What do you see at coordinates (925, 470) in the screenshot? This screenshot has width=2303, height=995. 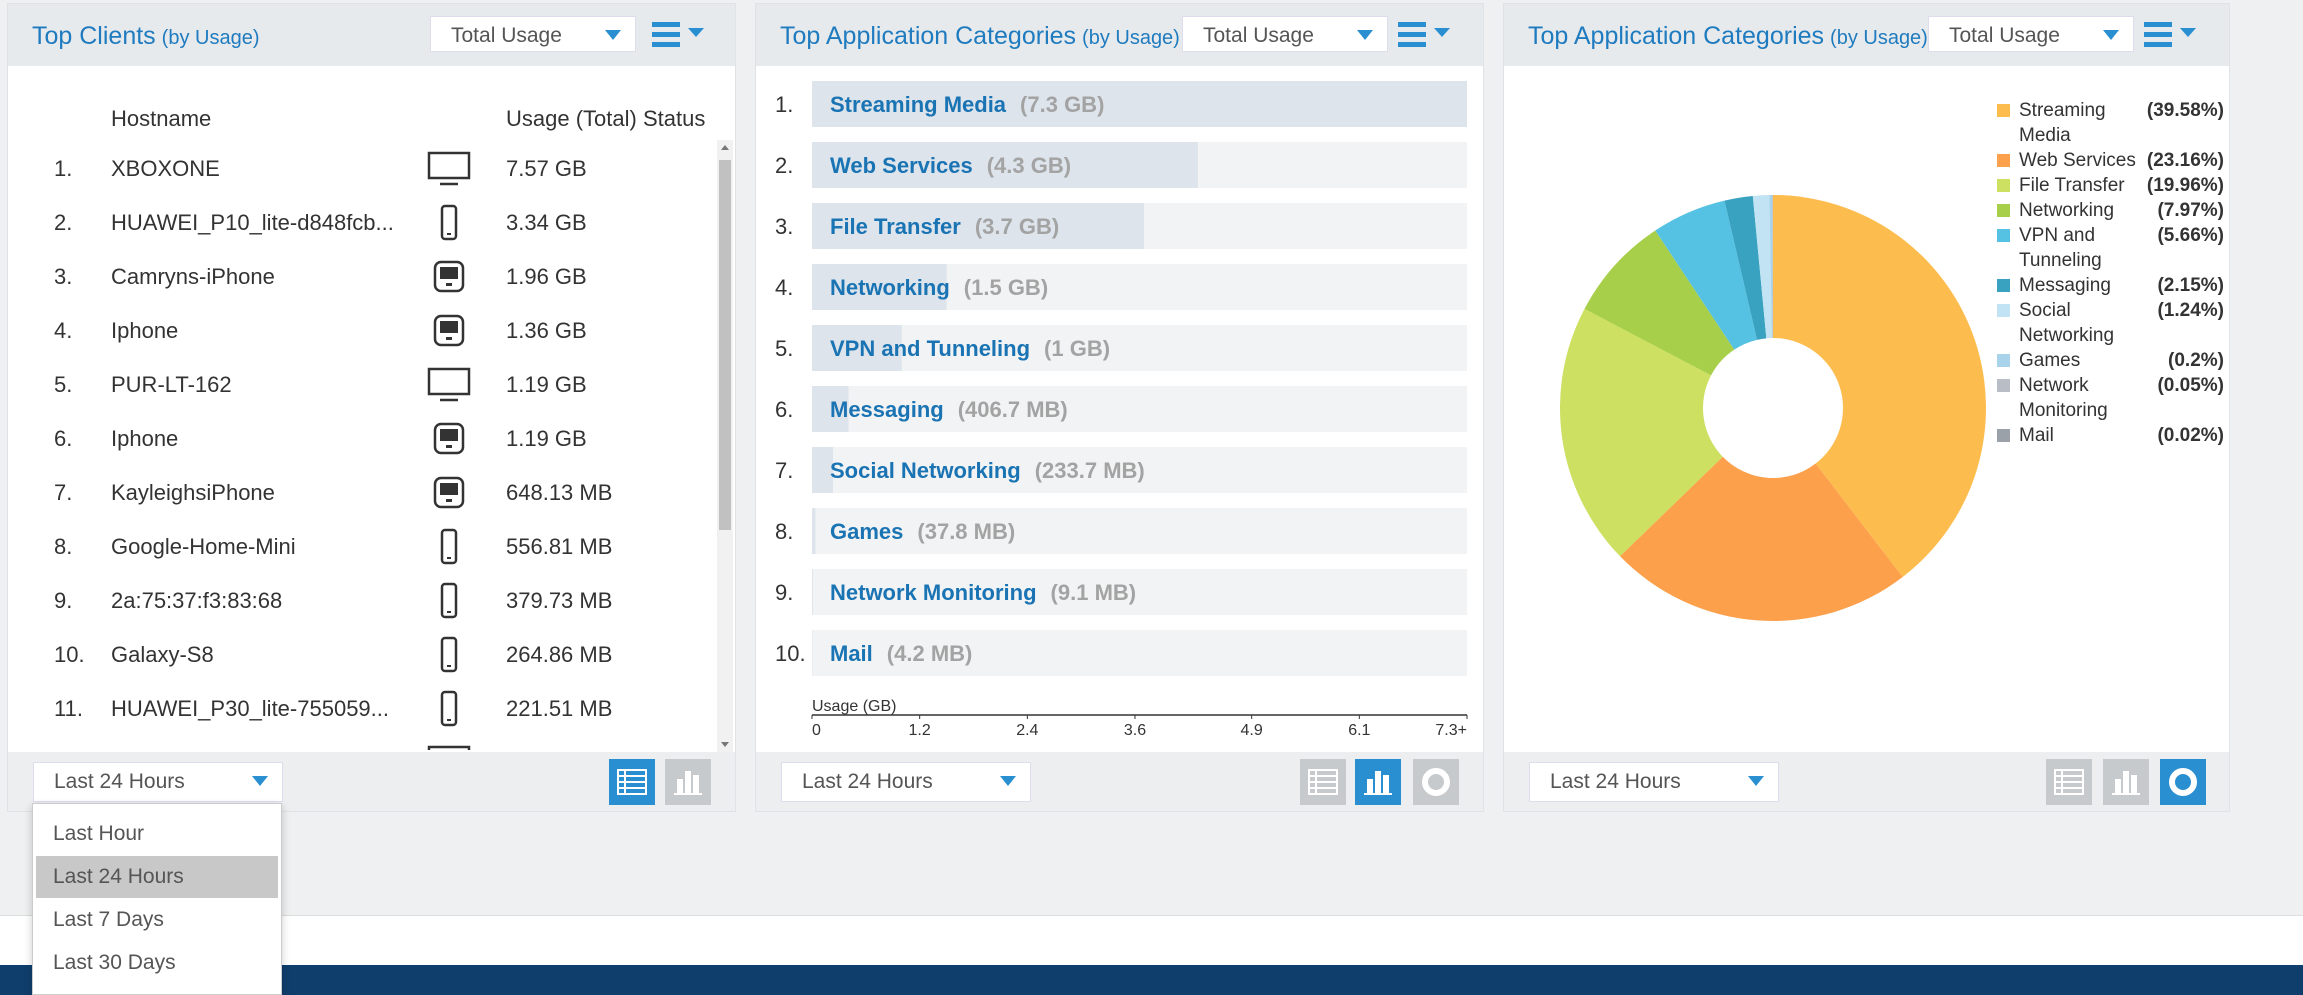 I see `category-name: Social Networking` at bounding box center [925, 470].